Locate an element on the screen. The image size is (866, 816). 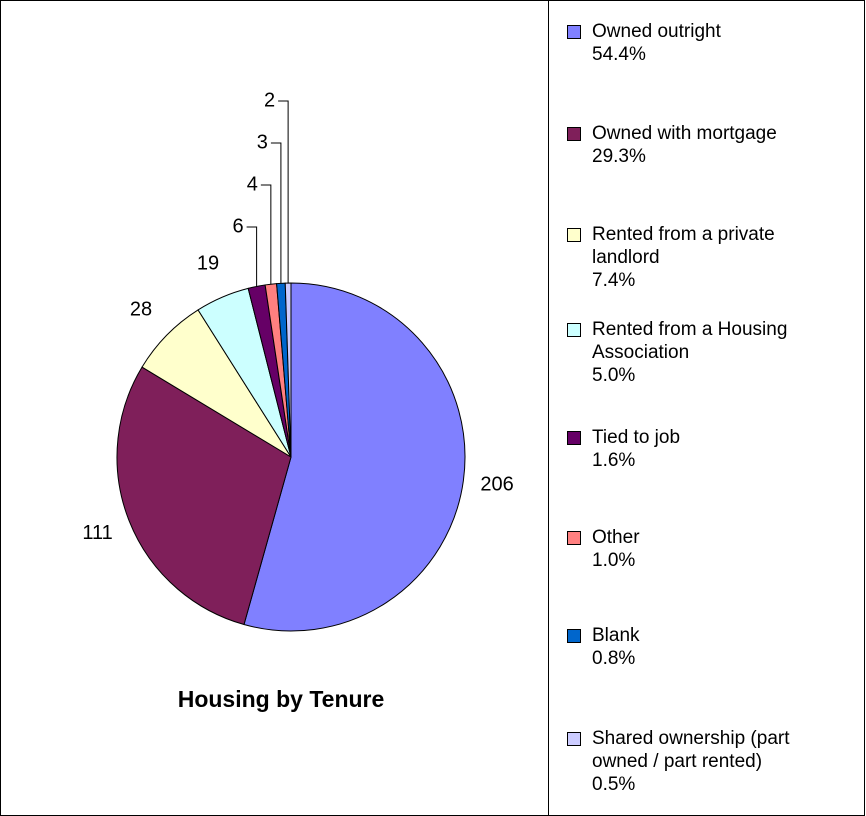
data-label: 111 is located at coordinates (97, 533).